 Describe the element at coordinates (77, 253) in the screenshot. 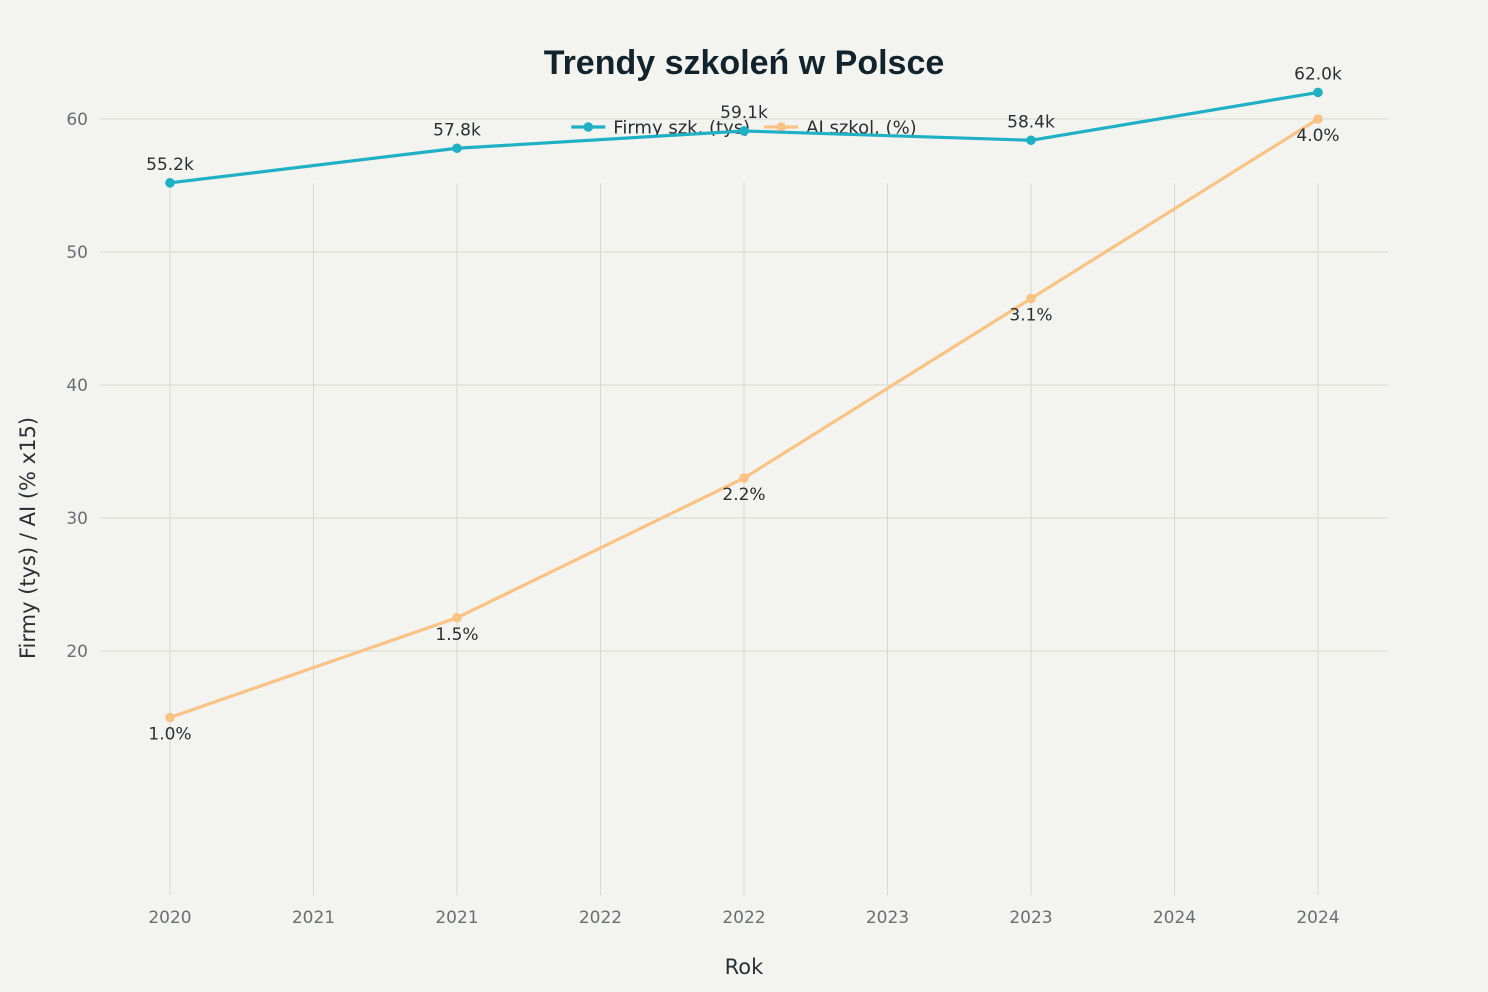

I see `y-tick-label: 50` at that location.